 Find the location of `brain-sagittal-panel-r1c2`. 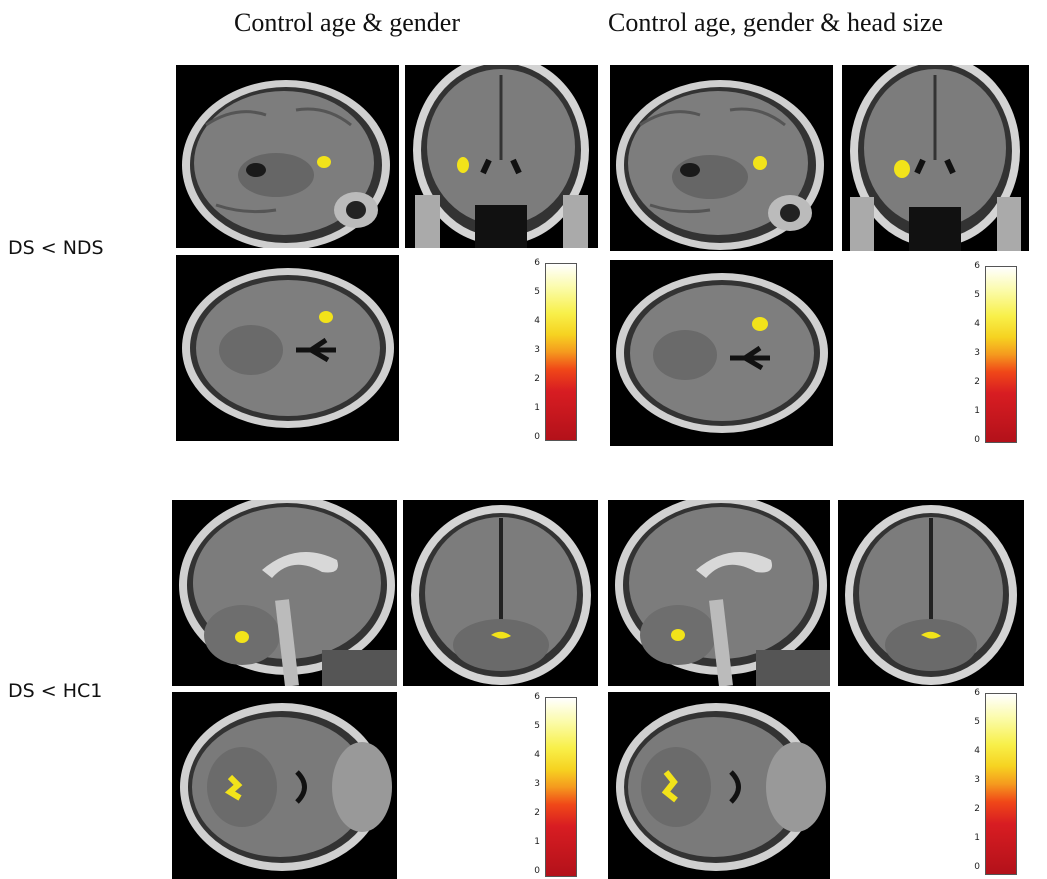

brain-sagittal-panel-r1c2 is located at coordinates (721, 158).